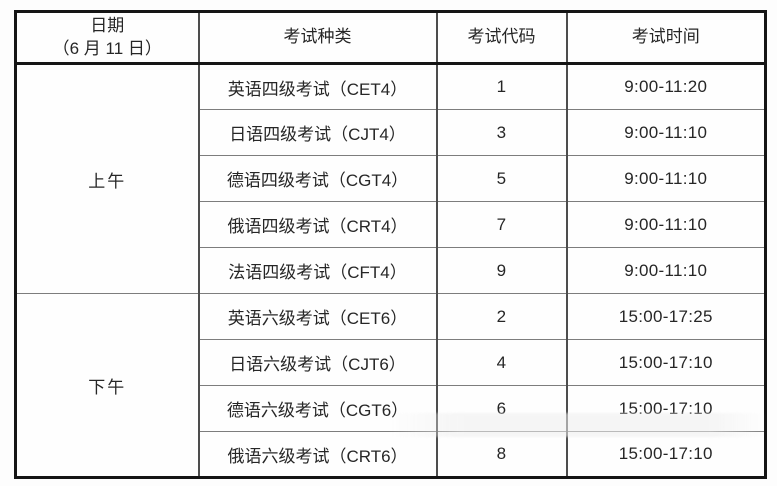 This screenshot has width=777, height=486. What do you see at coordinates (666, 316) in the screenshot?
I see `exam-time-cell: 15:00-17:25` at bounding box center [666, 316].